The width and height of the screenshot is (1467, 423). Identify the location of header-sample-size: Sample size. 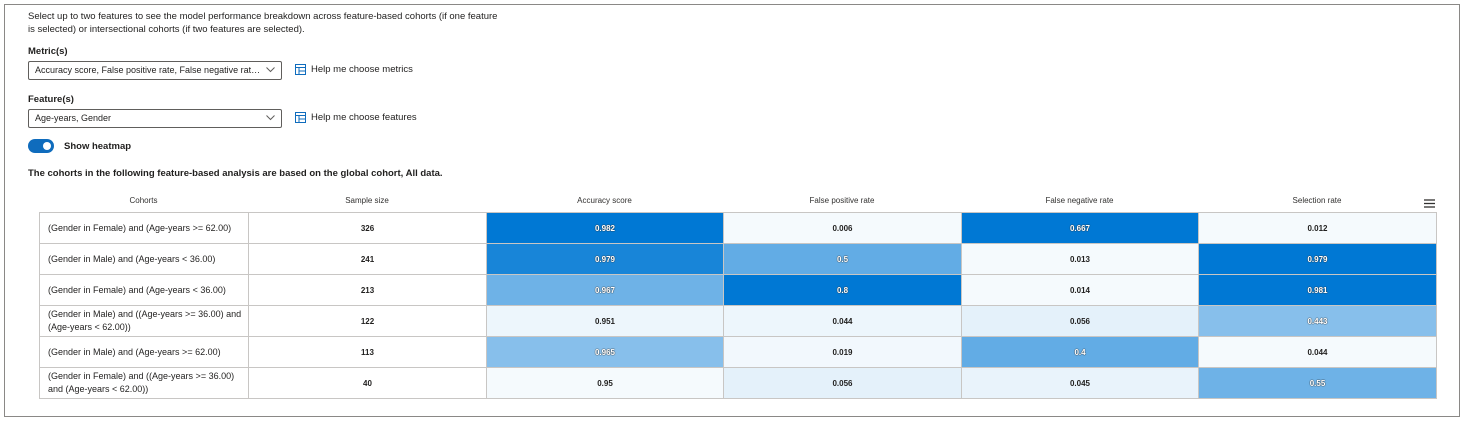
(367, 200).